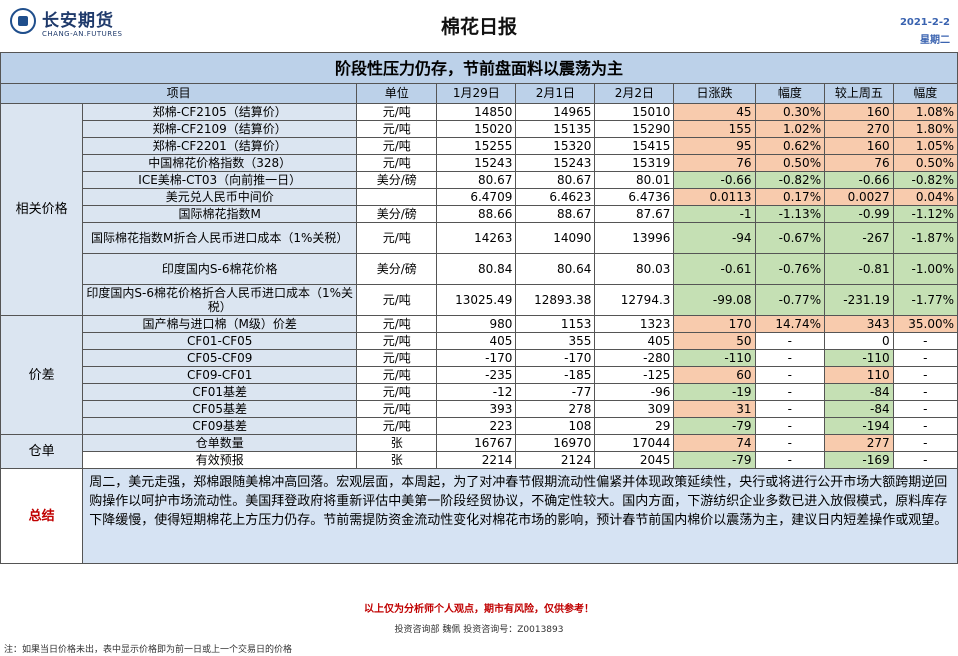  Describe the element at coordinates (714, 358) in the screenshot. I see `row-chg: -110` at that location.